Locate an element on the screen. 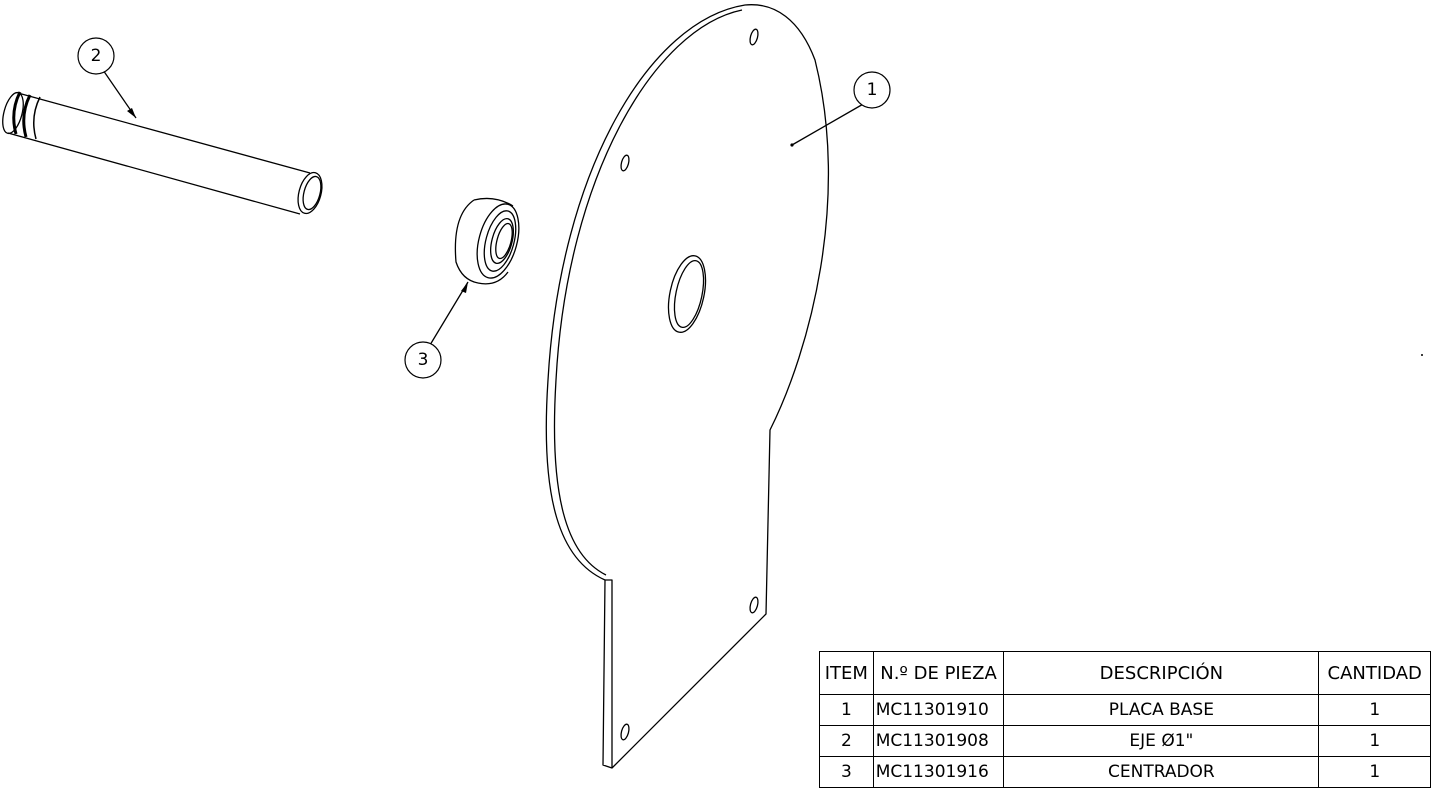 This screenshot has width=1431, height=788. bom-part-number: MC11301908 is located at coordinates (938, 741).